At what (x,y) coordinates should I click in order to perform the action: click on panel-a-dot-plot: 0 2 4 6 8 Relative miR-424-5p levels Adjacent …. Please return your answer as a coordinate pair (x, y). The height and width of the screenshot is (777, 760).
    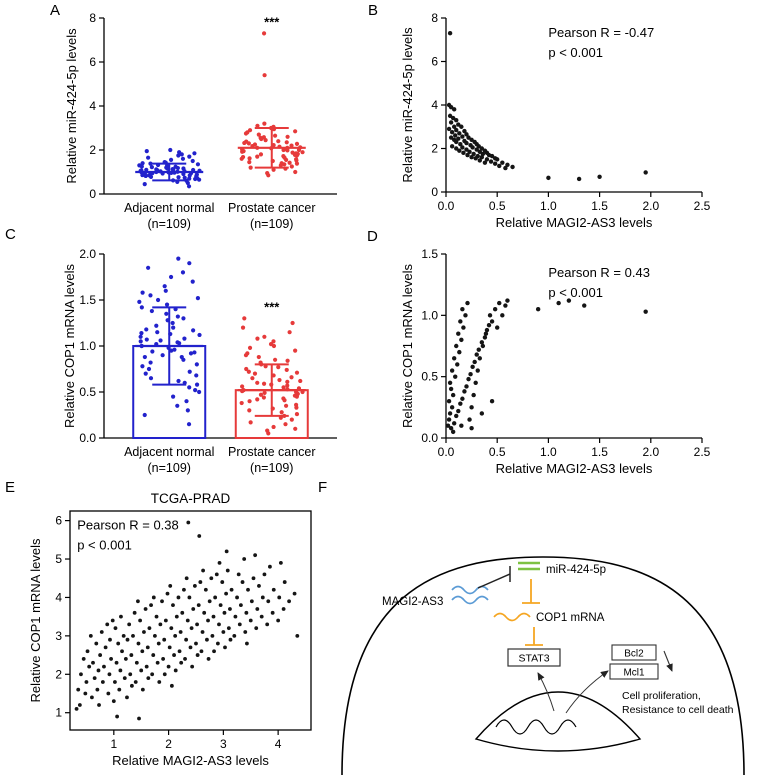
    Looking at the image, I should click on (200, 121).